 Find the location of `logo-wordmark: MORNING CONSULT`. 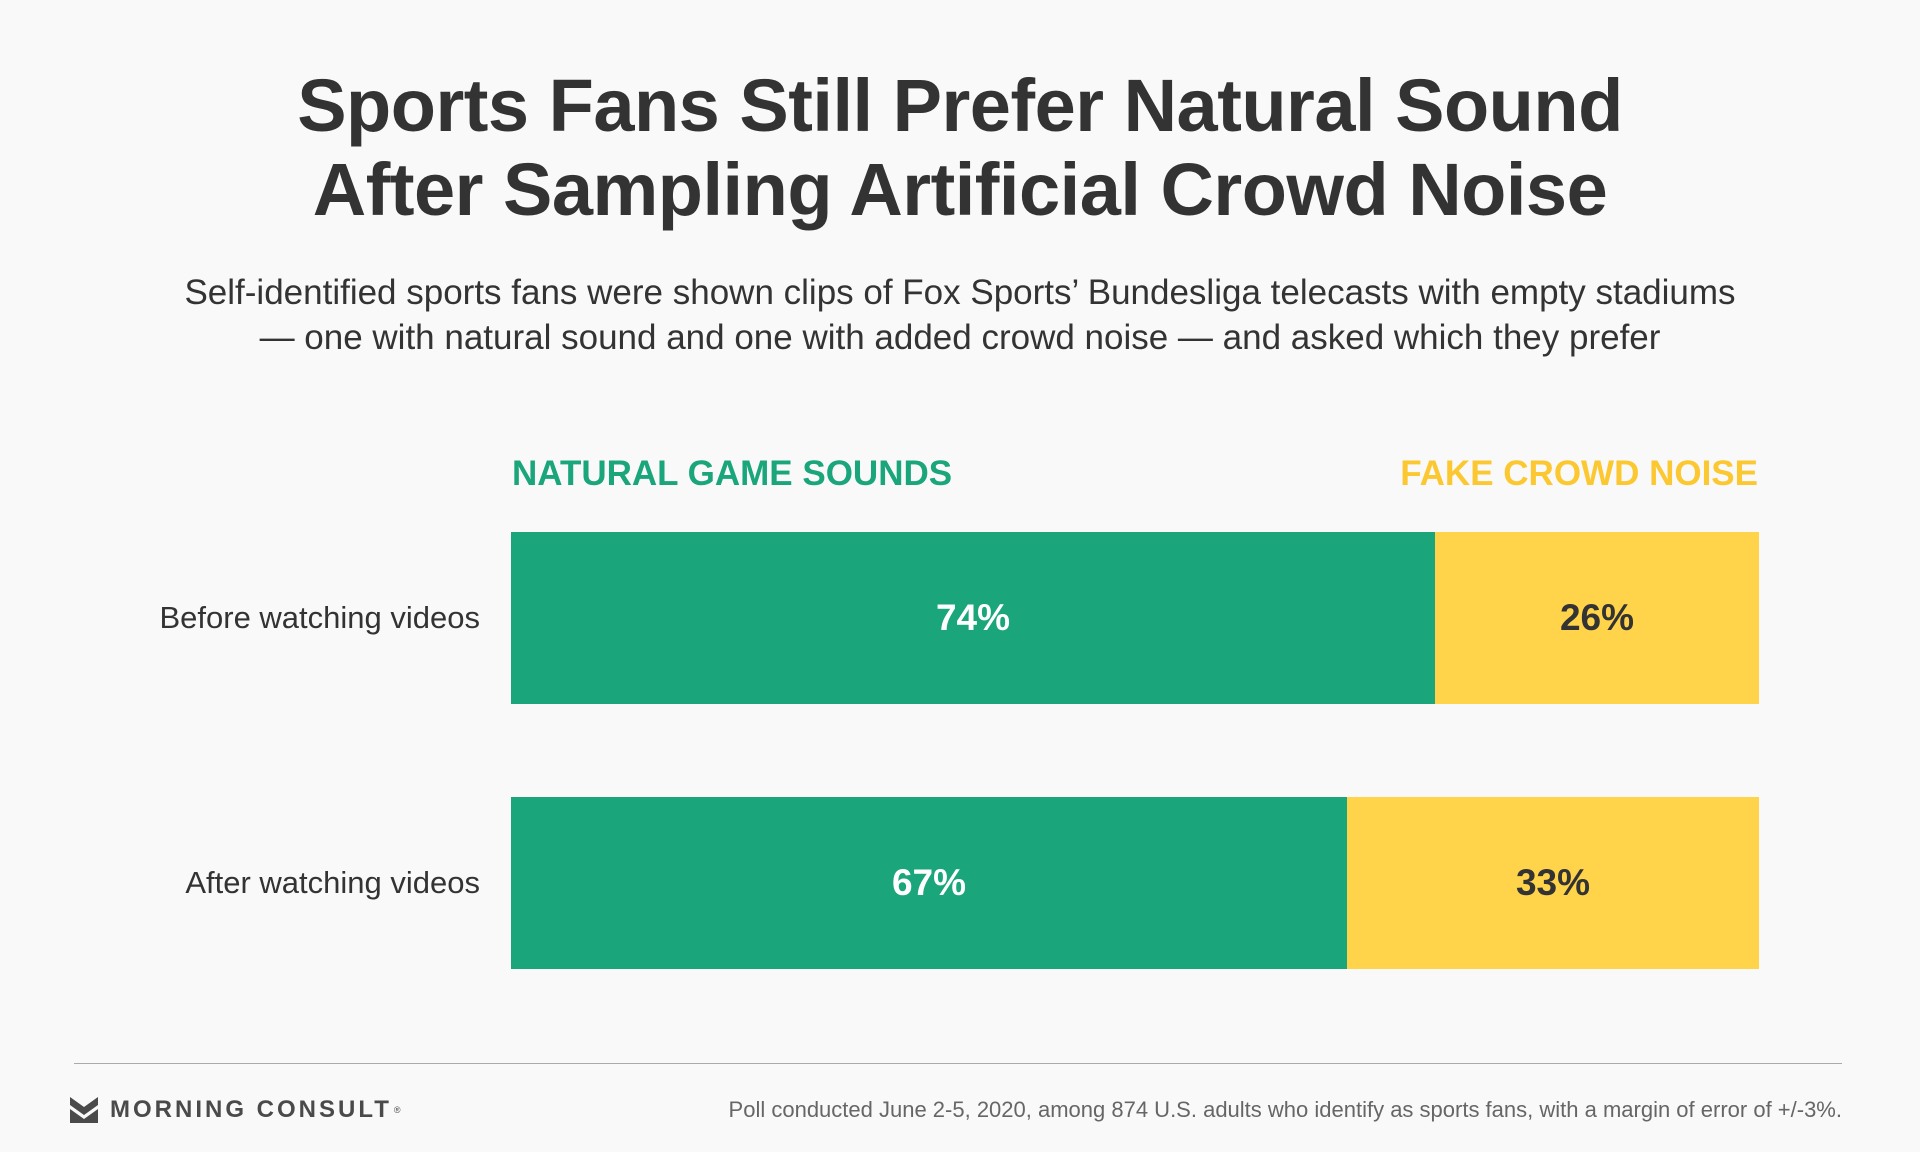

logo-wordmark: MORNING CONSULT is located at coordinates (251, 1109).